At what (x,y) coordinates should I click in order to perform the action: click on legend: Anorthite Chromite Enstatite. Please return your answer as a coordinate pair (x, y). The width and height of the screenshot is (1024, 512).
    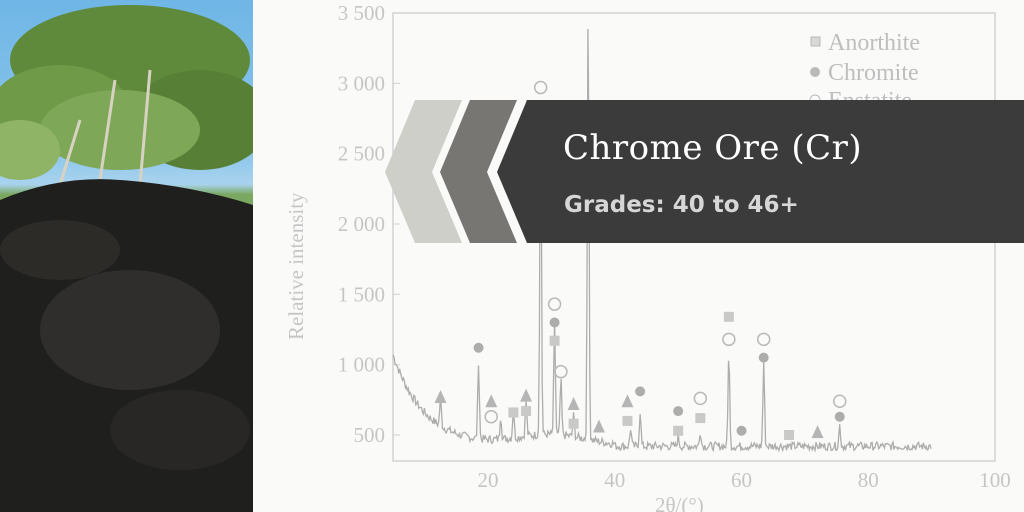
    Looking at the image, I should click on (864, 72).